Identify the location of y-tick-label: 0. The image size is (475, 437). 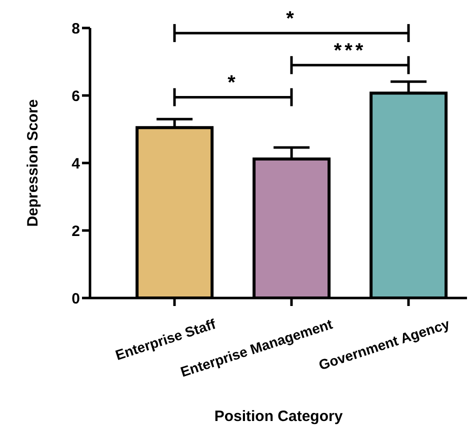
(76, 299).